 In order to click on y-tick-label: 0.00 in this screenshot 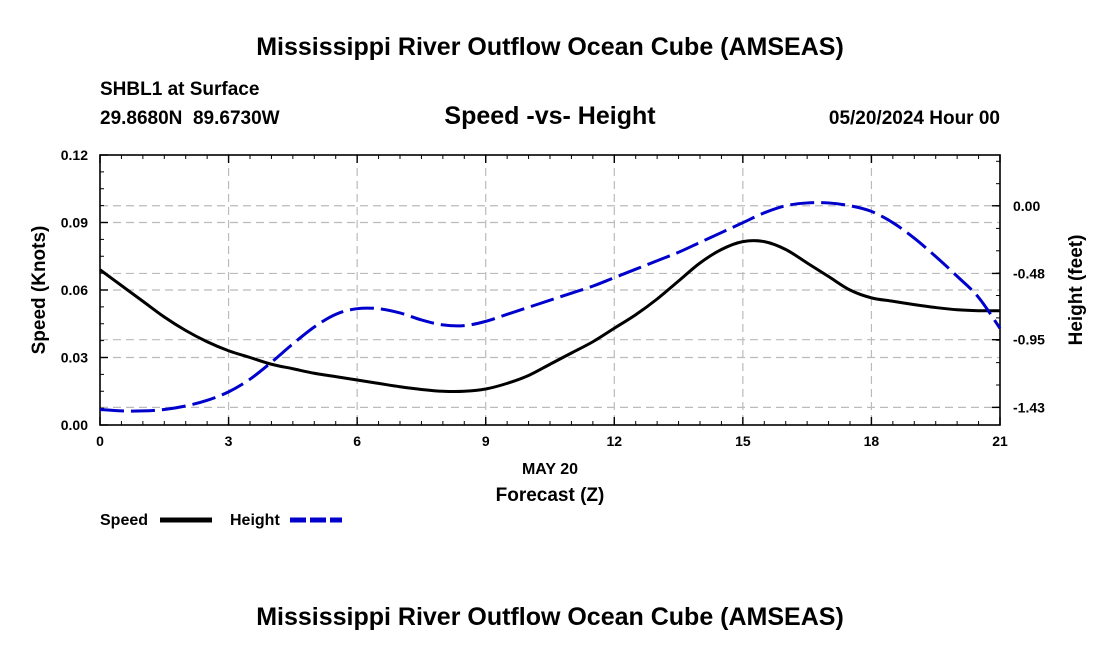, I will do `click(74, 425)`.